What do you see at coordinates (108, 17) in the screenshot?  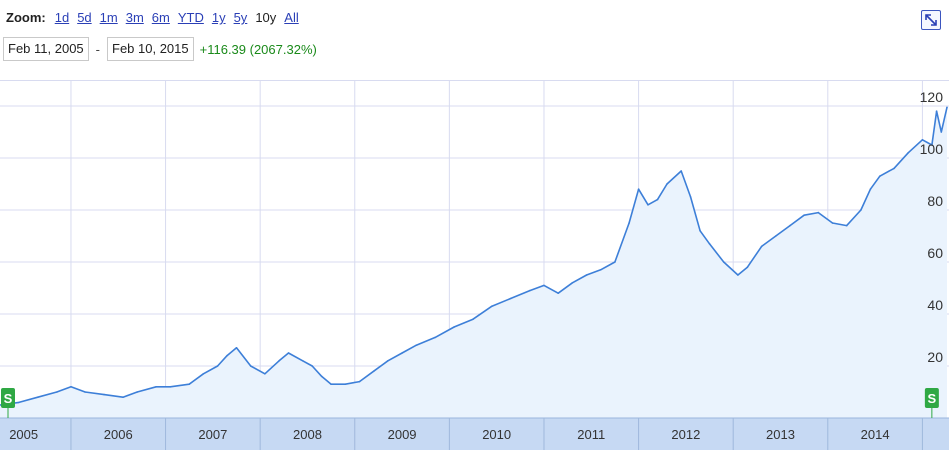 I see `zoom-option-1m: 1m` at bounding box center [108, 17].